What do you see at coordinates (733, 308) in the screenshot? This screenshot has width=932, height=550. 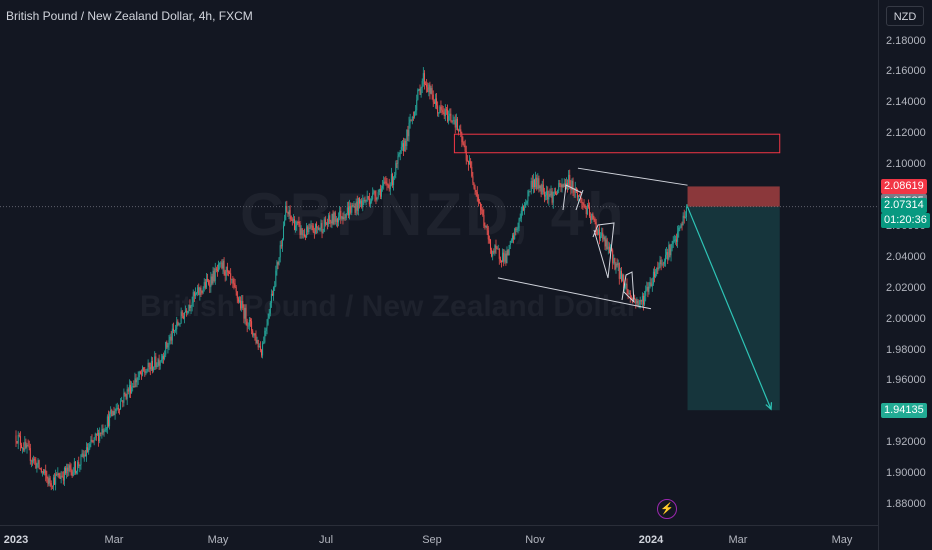 I see `take-profit-zone` at bounding box center [733, 308].